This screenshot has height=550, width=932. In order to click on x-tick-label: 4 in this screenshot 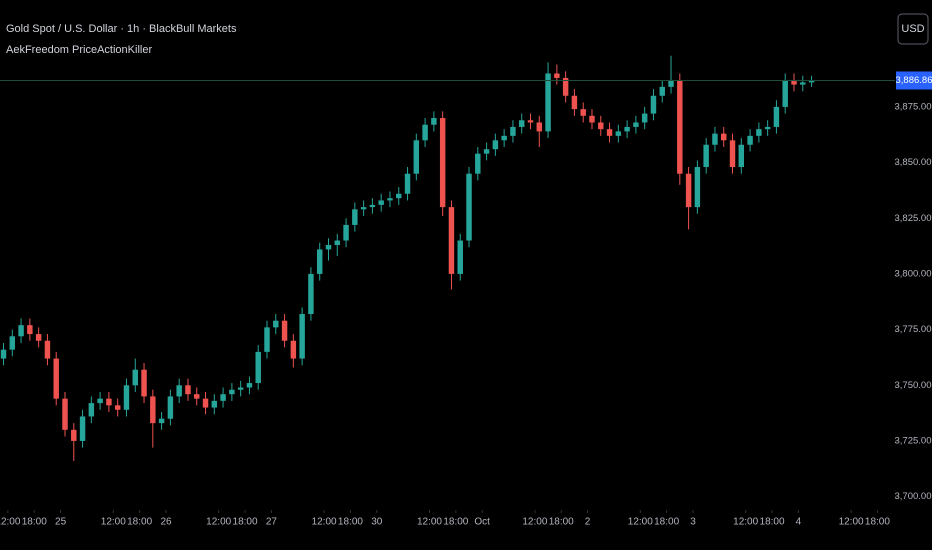, I will do `click(799, 522)`.